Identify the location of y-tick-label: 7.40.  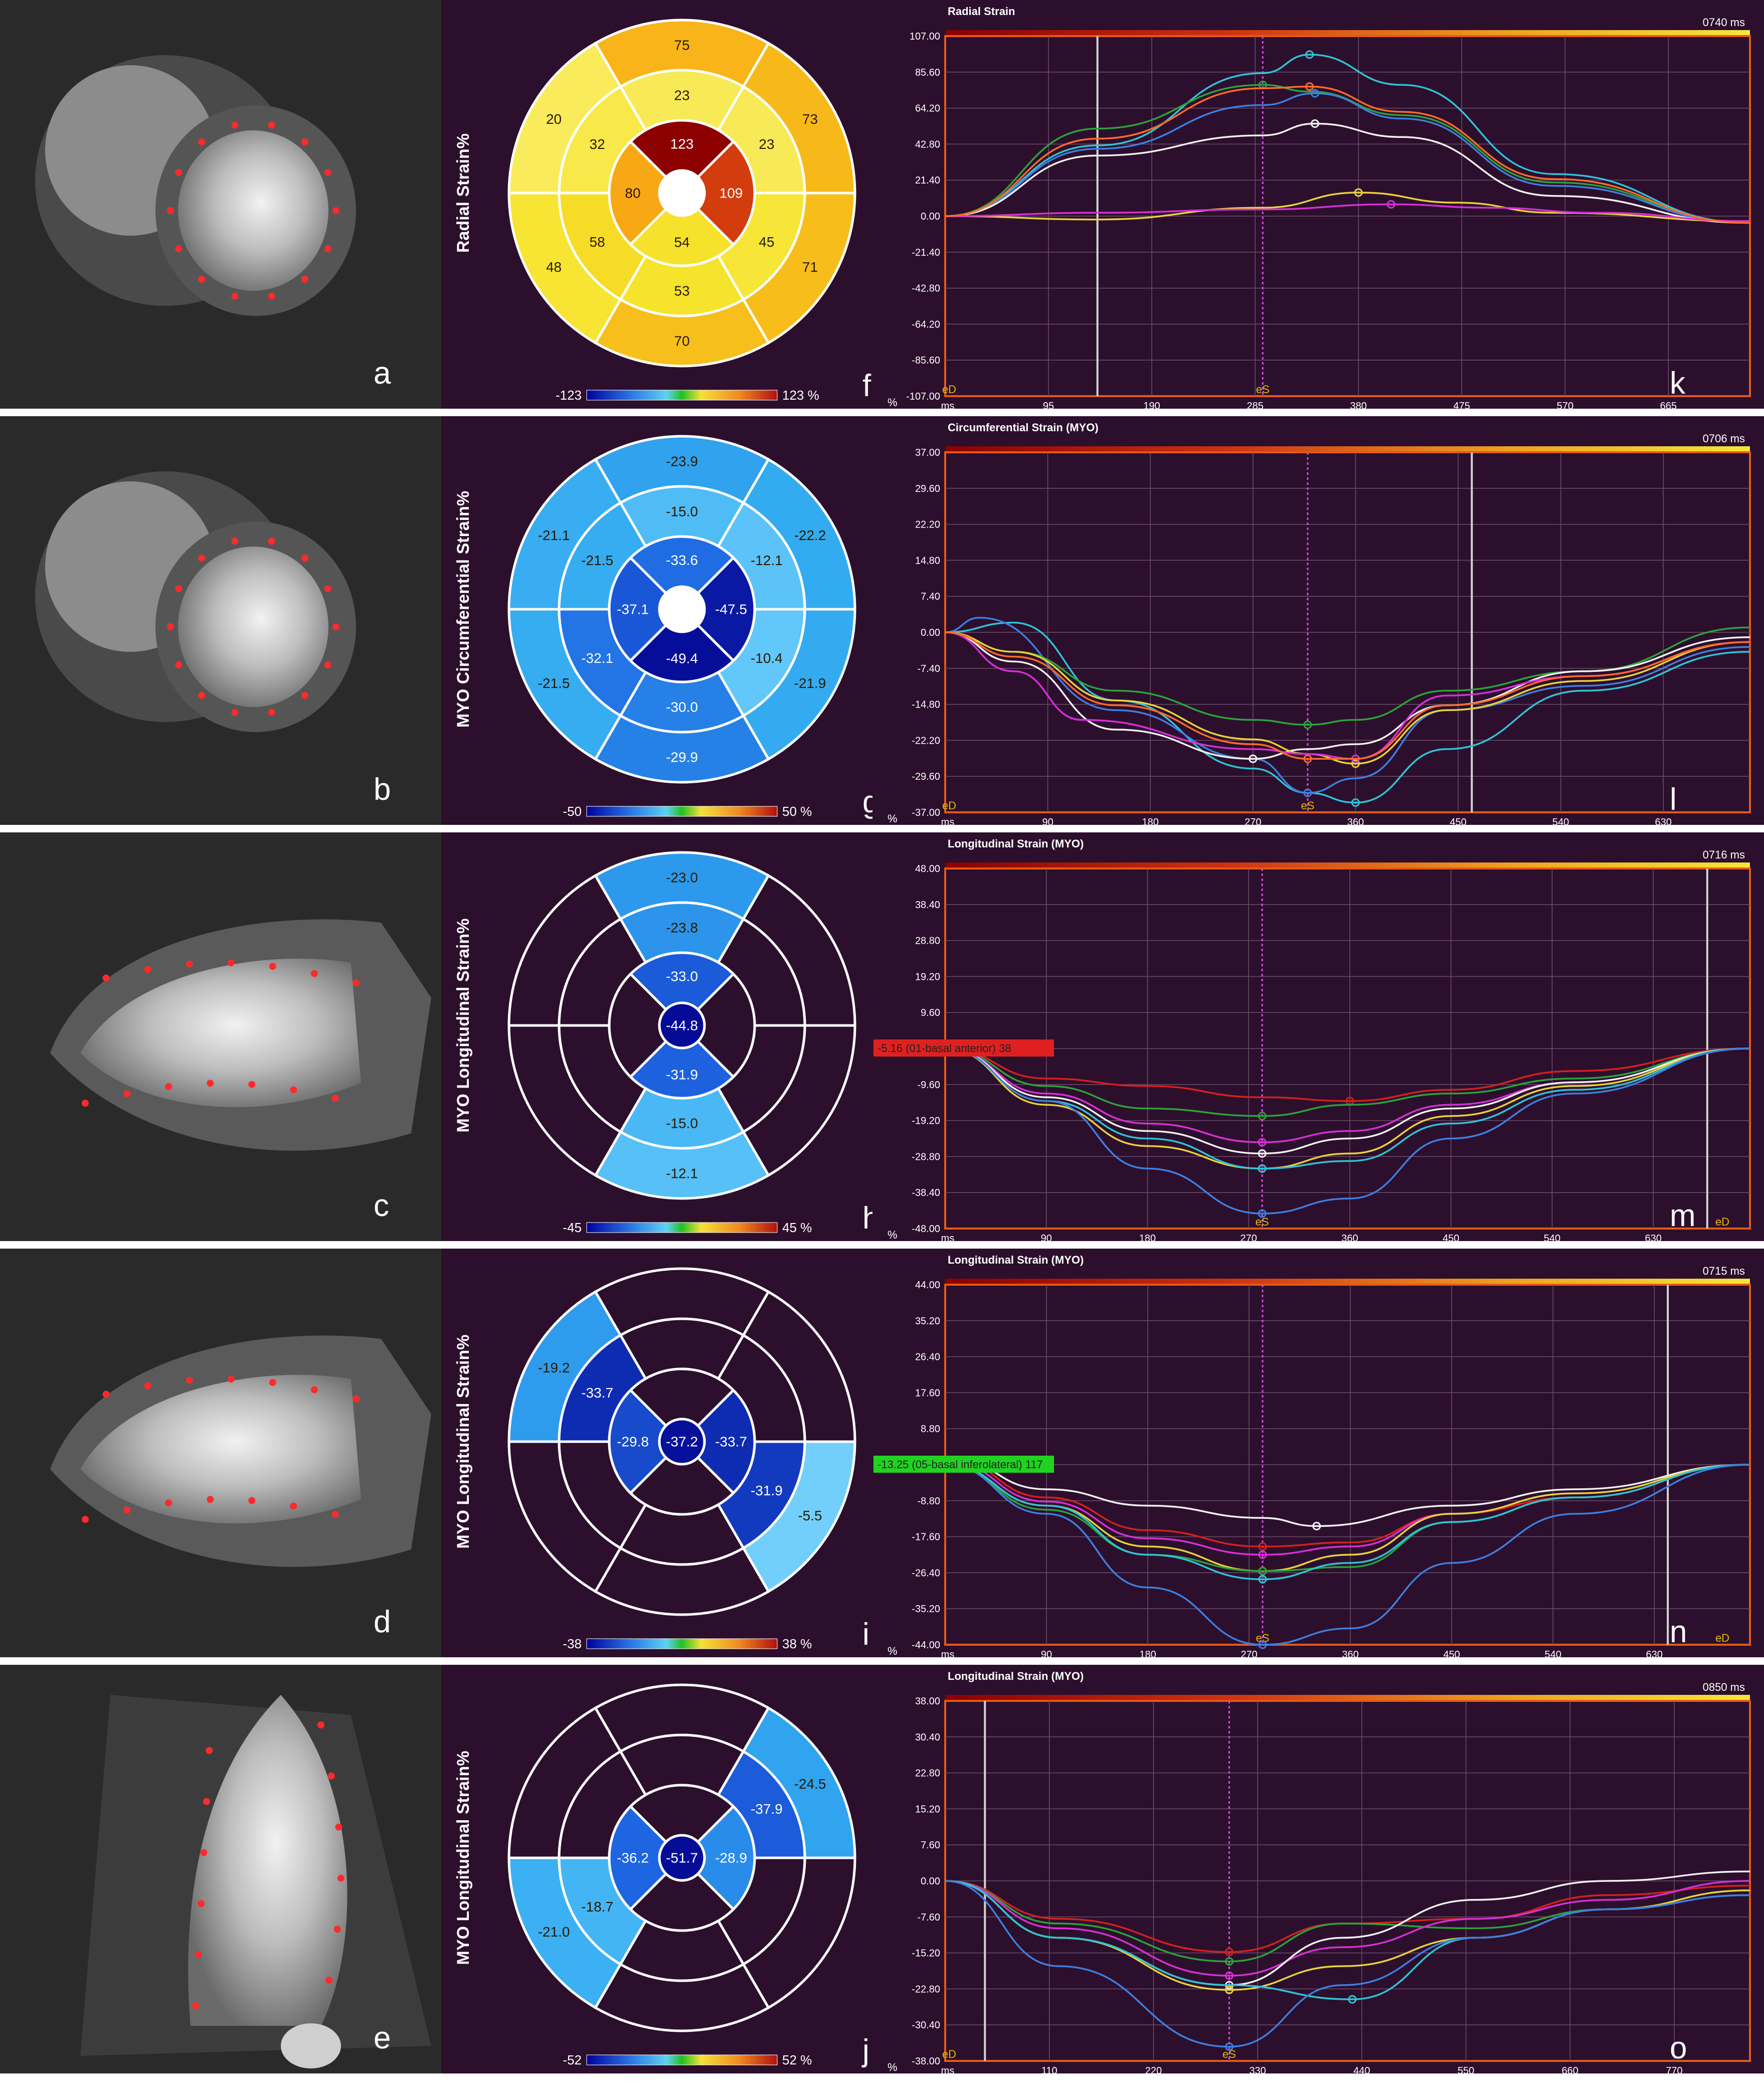
(930, 596).